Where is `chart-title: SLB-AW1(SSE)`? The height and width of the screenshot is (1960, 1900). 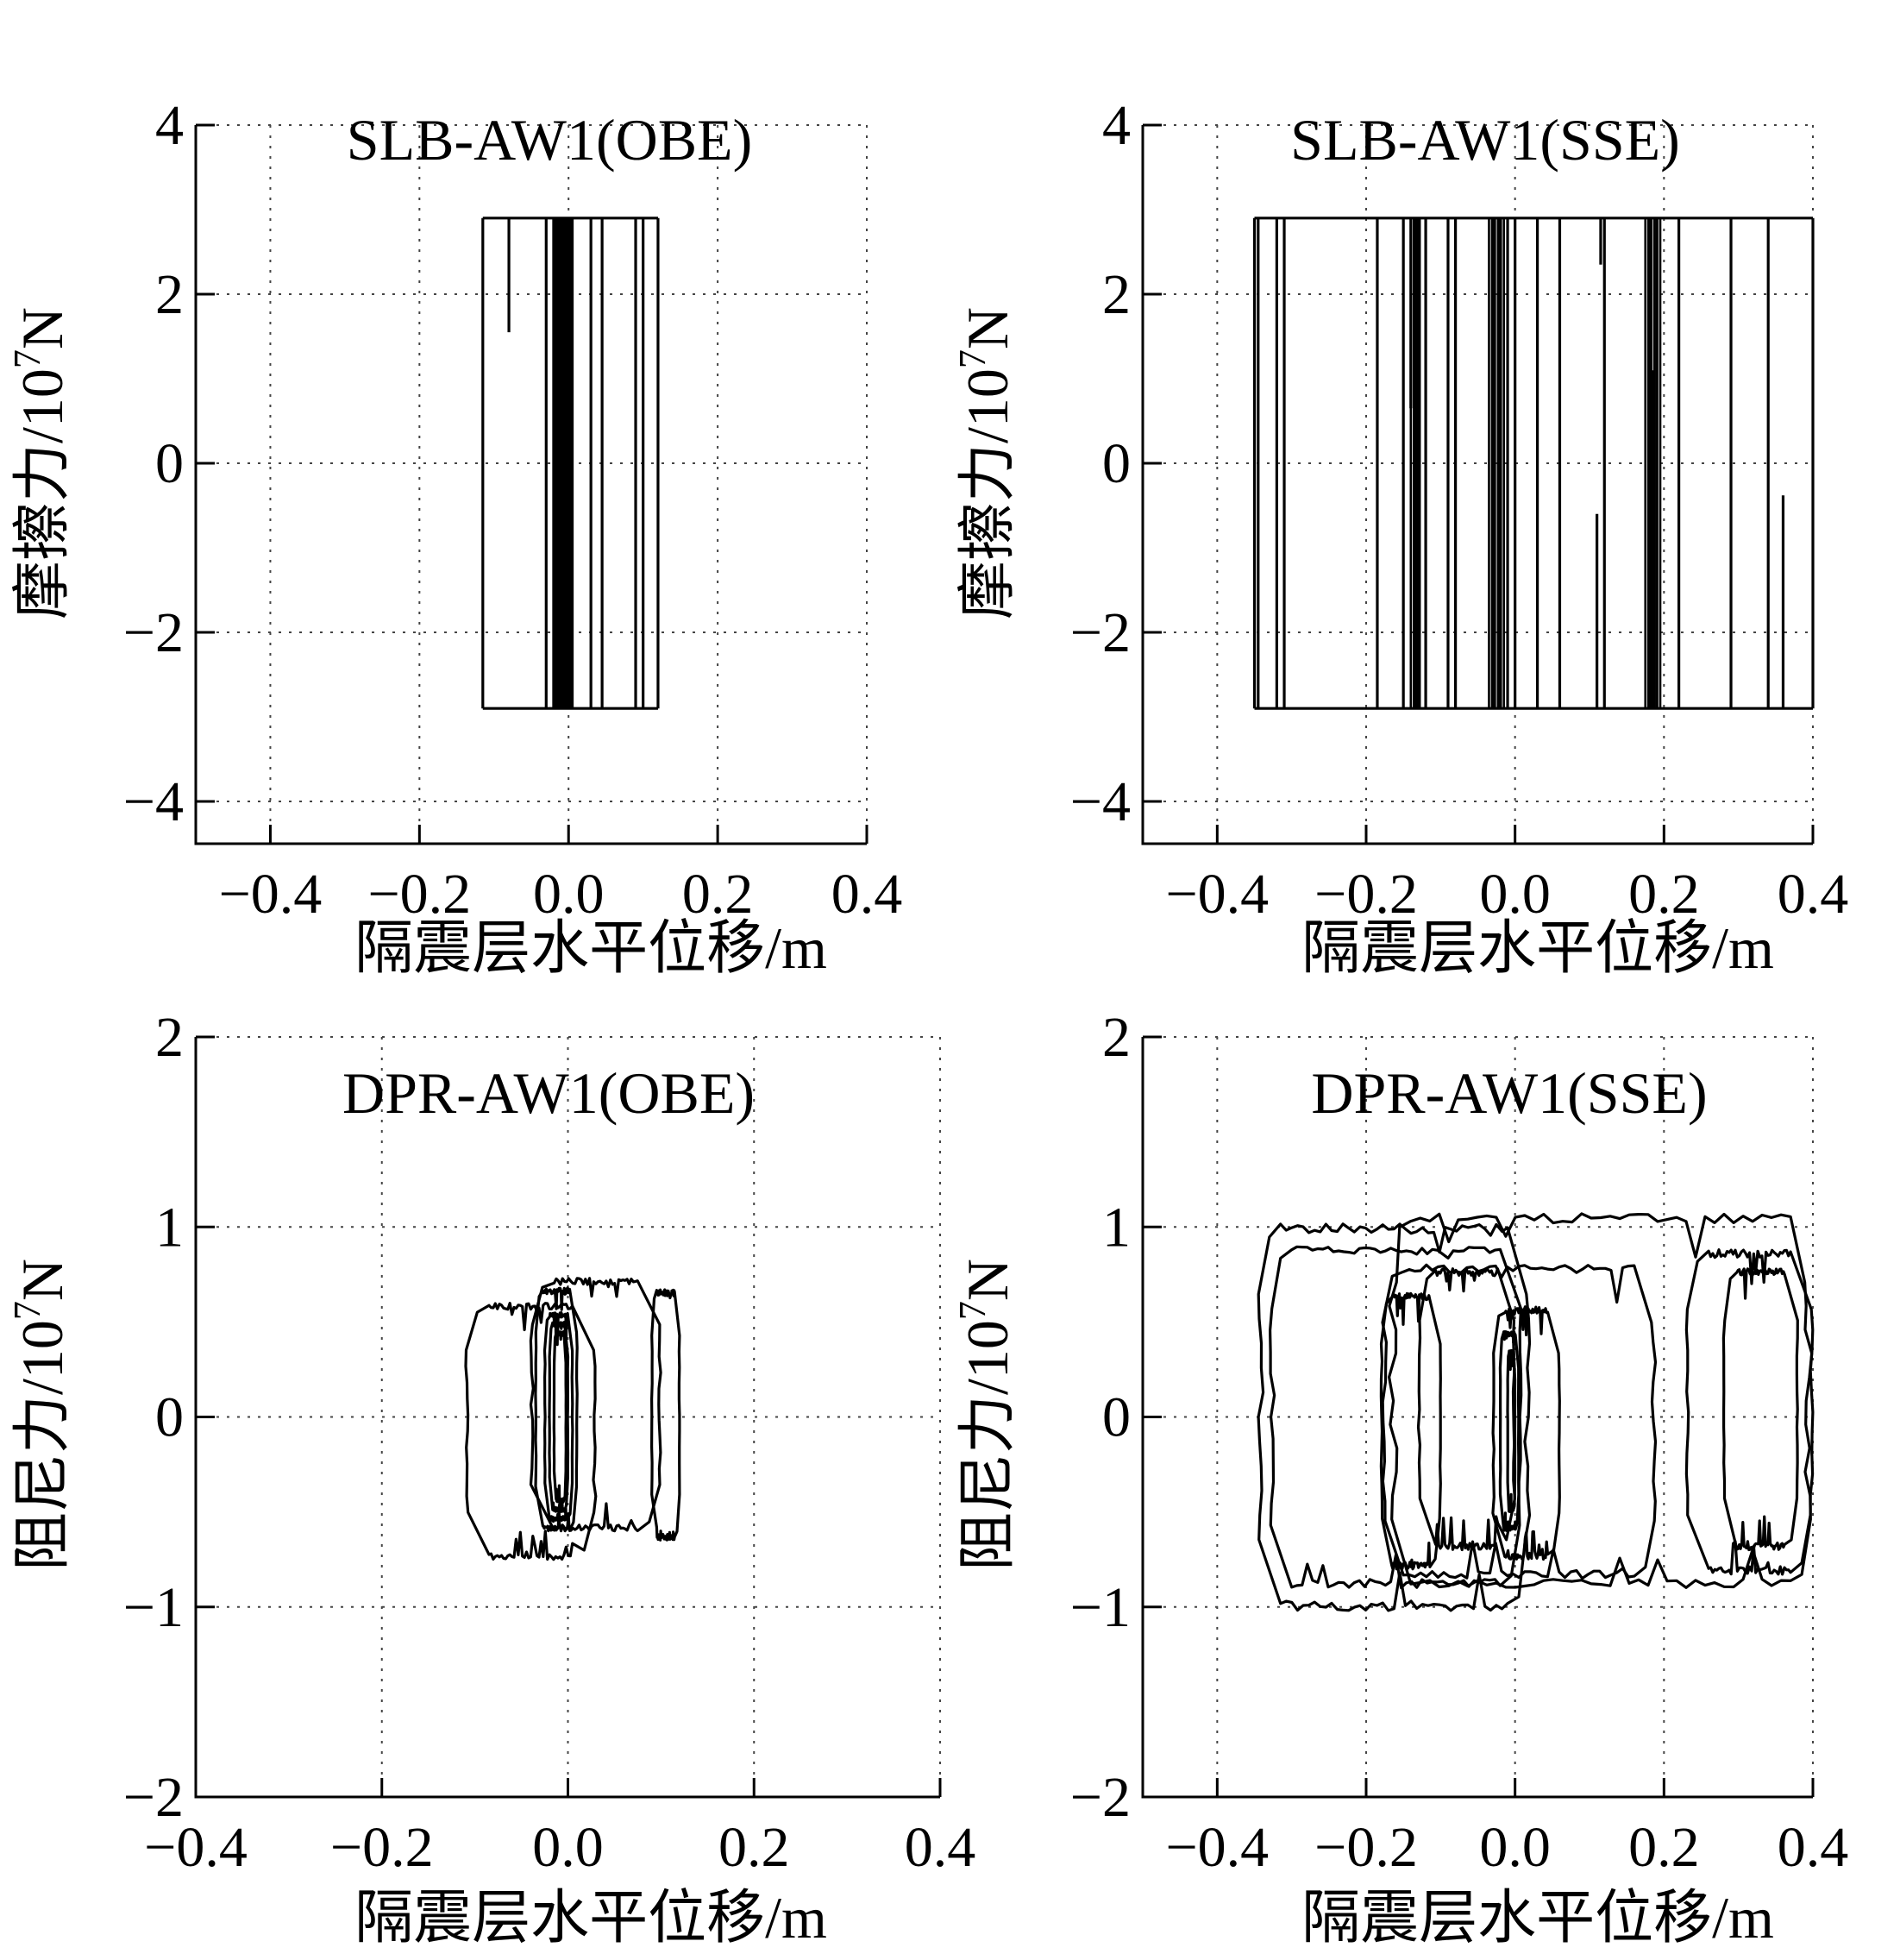 chart-title: SLB-AW1(SSE) is located at coordinates (1485, 140).